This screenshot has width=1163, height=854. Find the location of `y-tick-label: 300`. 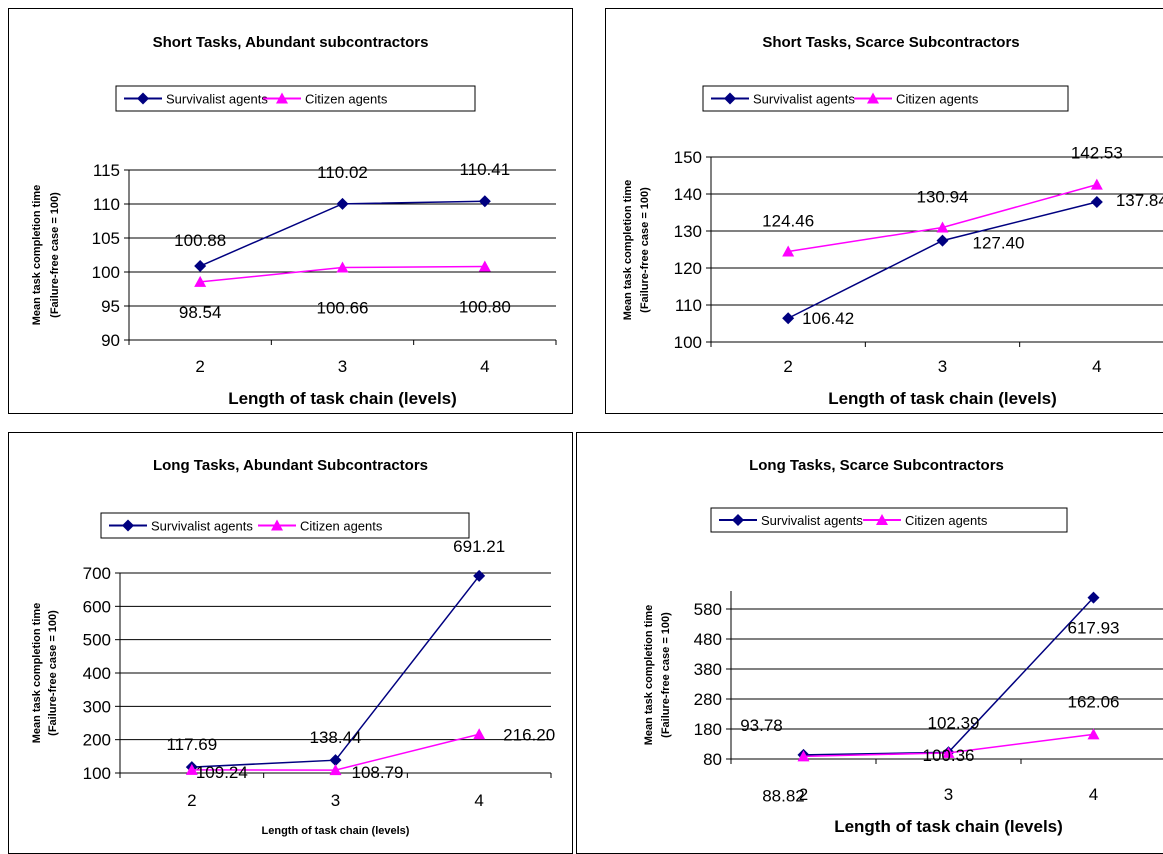

y-tick-label: 300 is located at coordinates (97, 706).